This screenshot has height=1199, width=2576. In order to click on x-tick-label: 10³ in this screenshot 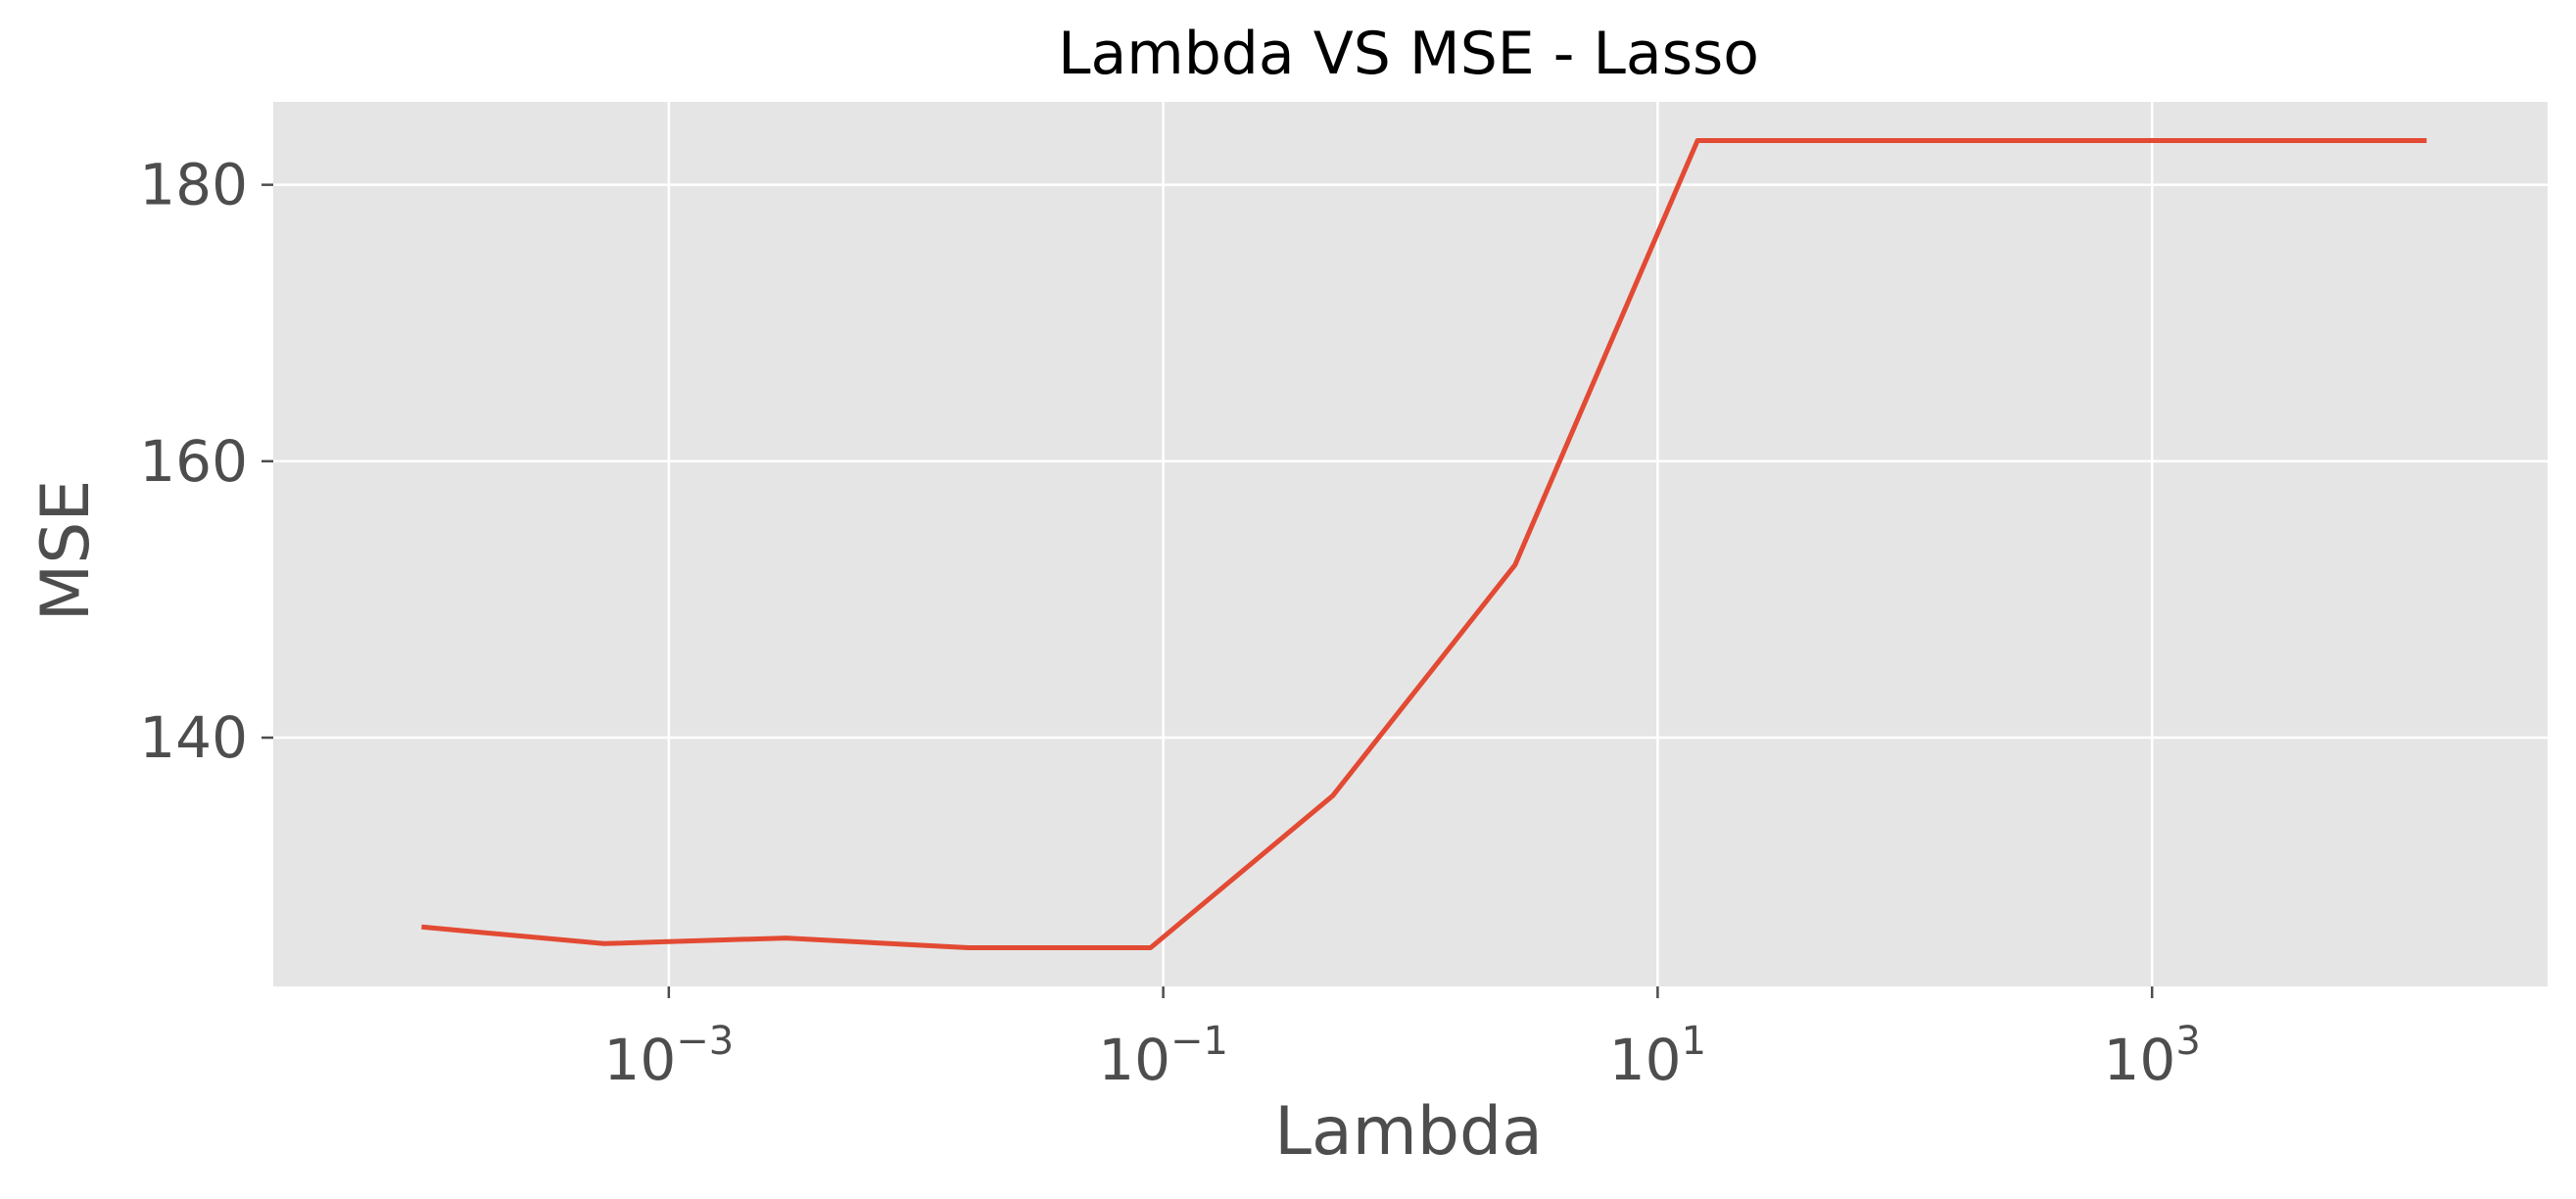, I will do `click(2152, 1056)`.